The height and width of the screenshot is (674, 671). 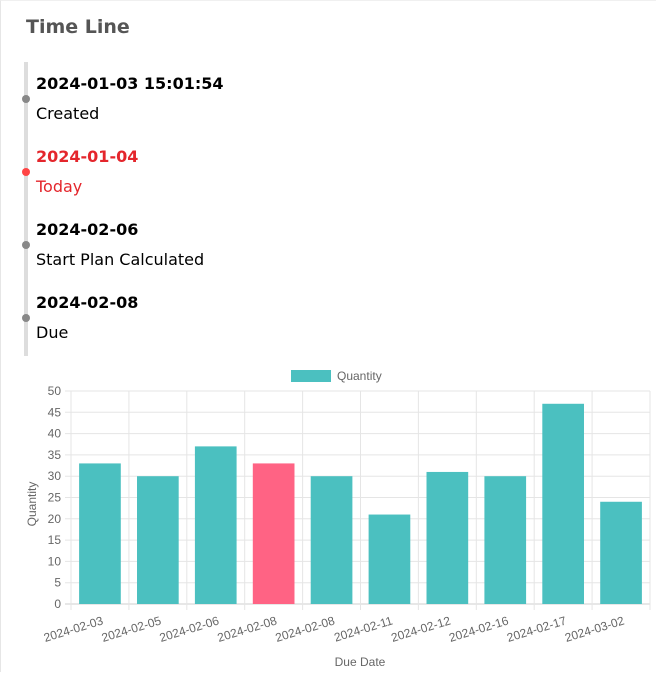 I want to click on timeline-item-created: 2024-01-03 15:01:54 Created, so click(x=213, y=109).